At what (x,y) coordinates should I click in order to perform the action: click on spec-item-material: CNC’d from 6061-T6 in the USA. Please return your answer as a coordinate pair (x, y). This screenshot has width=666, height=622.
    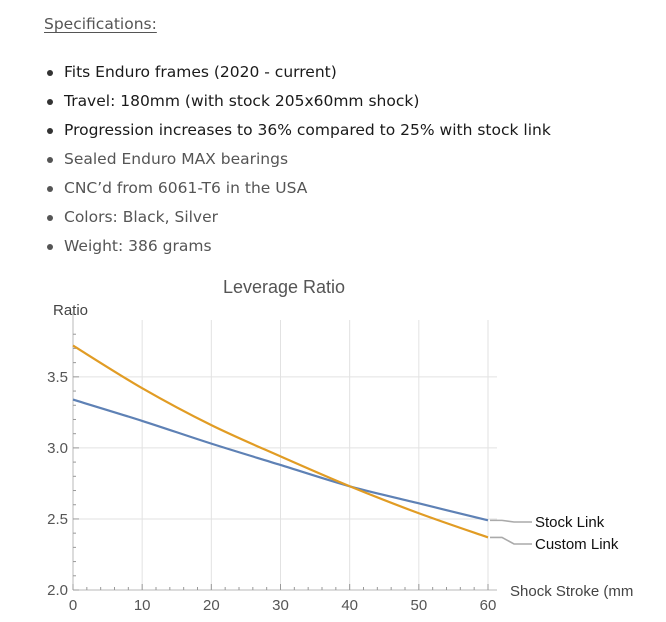
    Looking at the image, I should click on (297, 188).